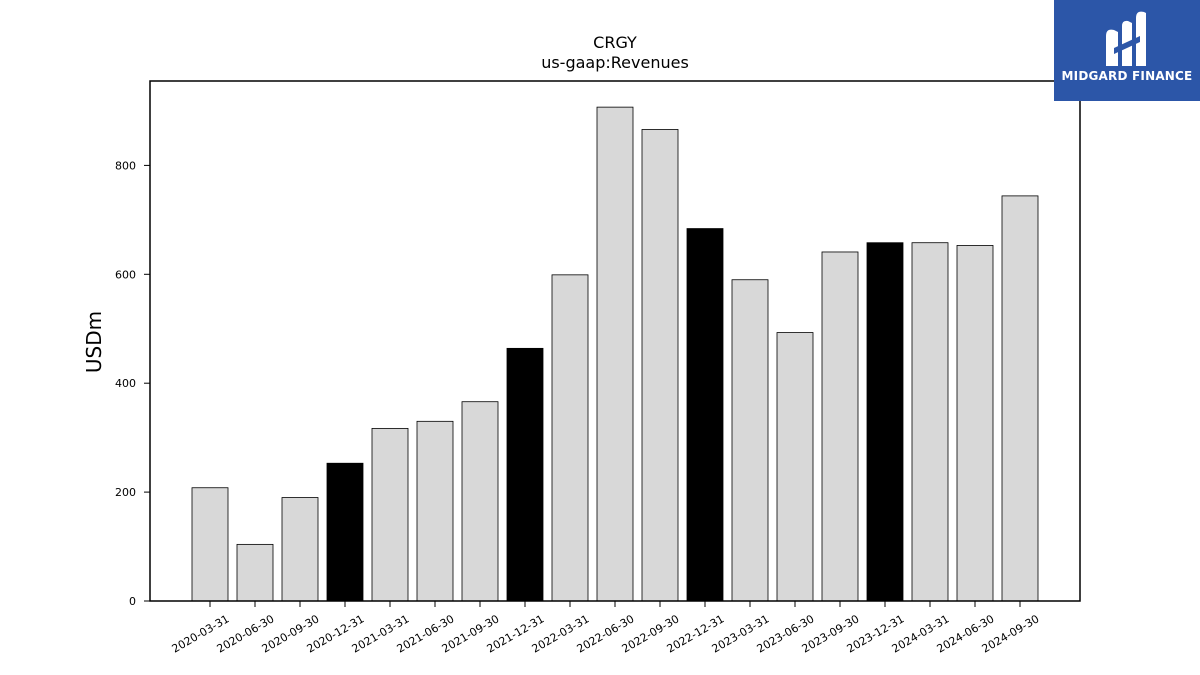  Describe the element at coordinates (132, 601) in the screenshot. I see `y-tick-label: 0` at that location.